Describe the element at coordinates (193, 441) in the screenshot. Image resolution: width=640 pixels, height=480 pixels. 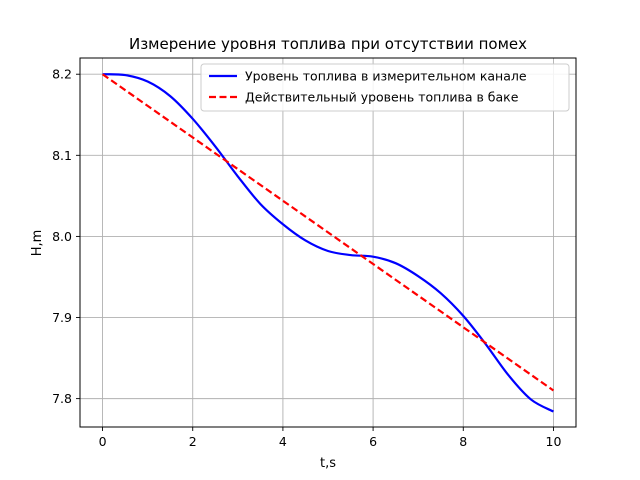
I see `x-tick-label: 2` at that location.